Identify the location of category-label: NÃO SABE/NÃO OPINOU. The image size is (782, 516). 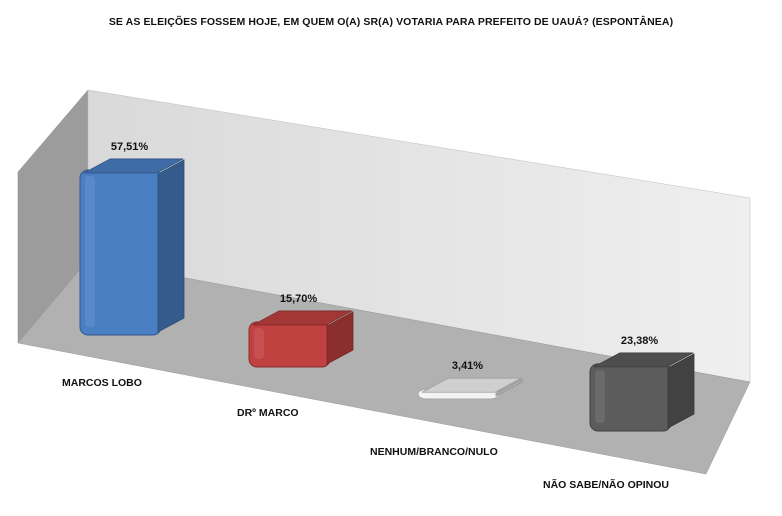
(606, 484).